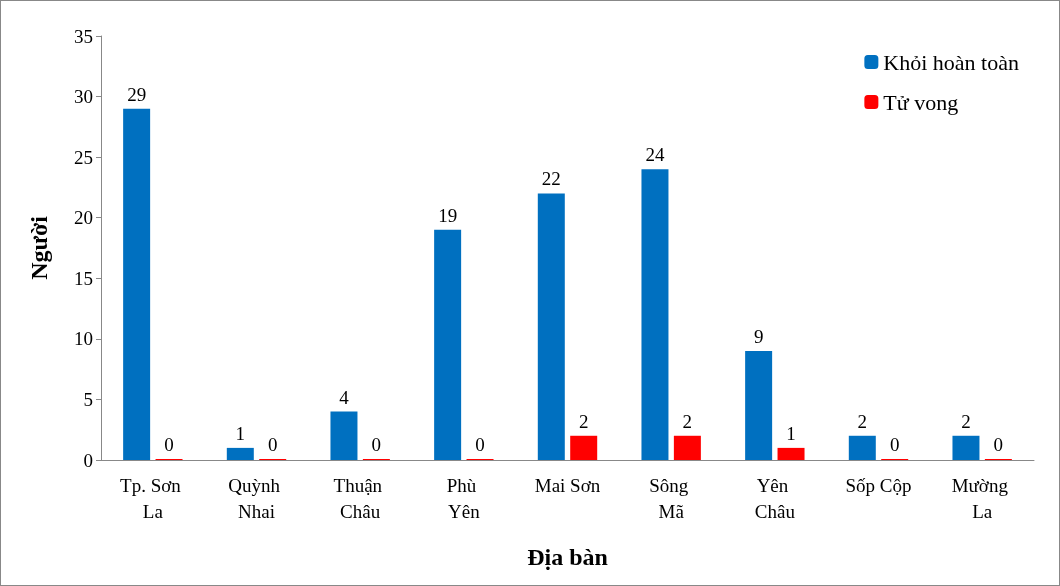  Describe the element at coordinates (88, 399) in the screenshot. I see `y-tick-label: 5` at that location.